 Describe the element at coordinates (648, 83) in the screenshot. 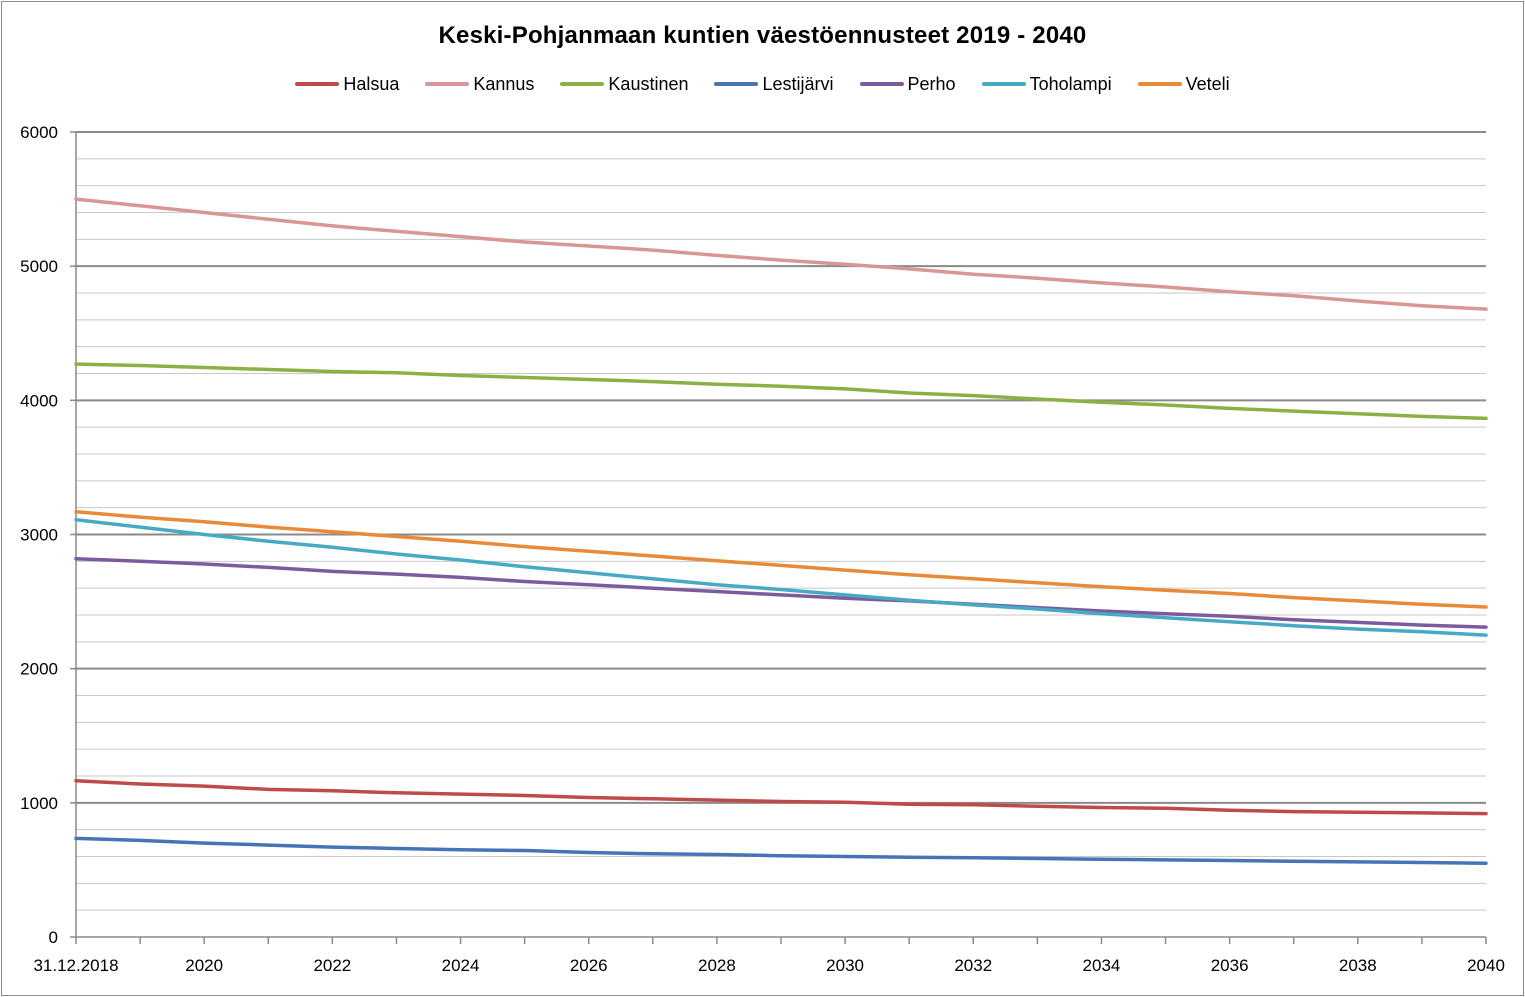

I see `legend-label: Kaustinen` at that location.